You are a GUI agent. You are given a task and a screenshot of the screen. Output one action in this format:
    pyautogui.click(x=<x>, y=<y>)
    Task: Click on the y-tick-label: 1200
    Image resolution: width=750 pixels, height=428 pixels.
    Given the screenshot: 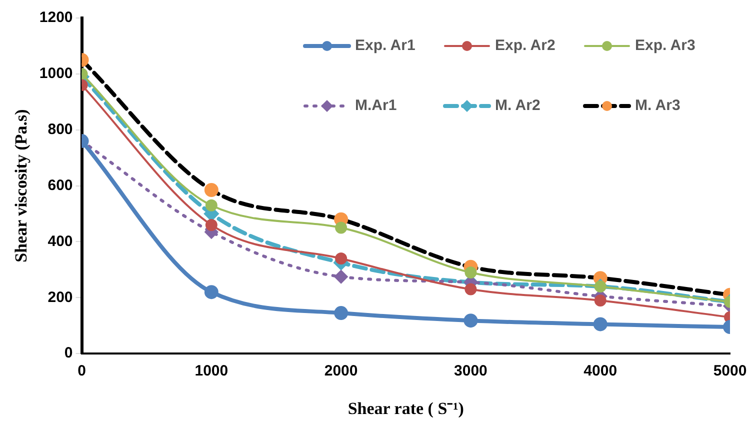 What is the action you would take?
    pyautogui.click(x=56, y=17)
    